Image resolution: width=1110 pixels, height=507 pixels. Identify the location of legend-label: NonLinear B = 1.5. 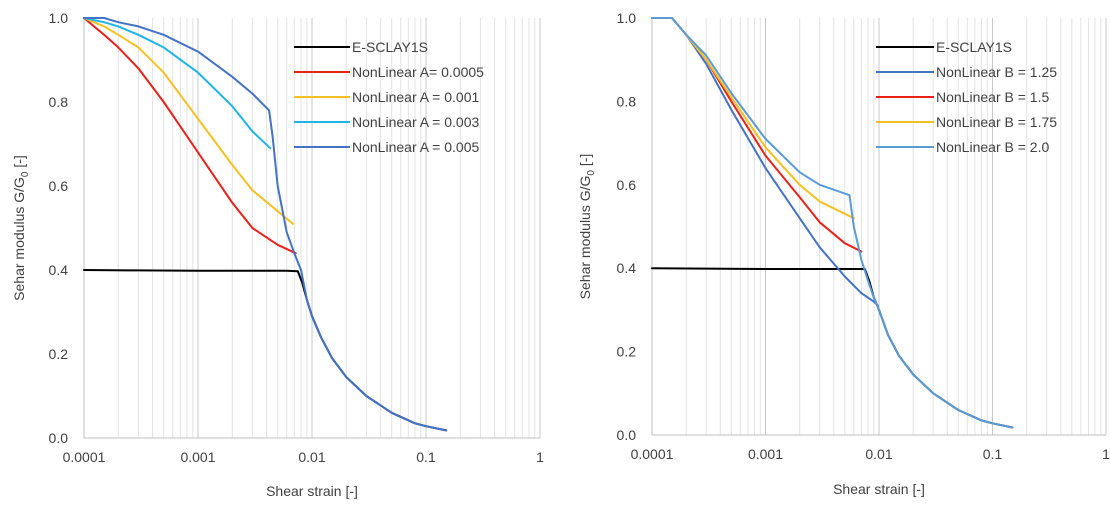
(992, 97).